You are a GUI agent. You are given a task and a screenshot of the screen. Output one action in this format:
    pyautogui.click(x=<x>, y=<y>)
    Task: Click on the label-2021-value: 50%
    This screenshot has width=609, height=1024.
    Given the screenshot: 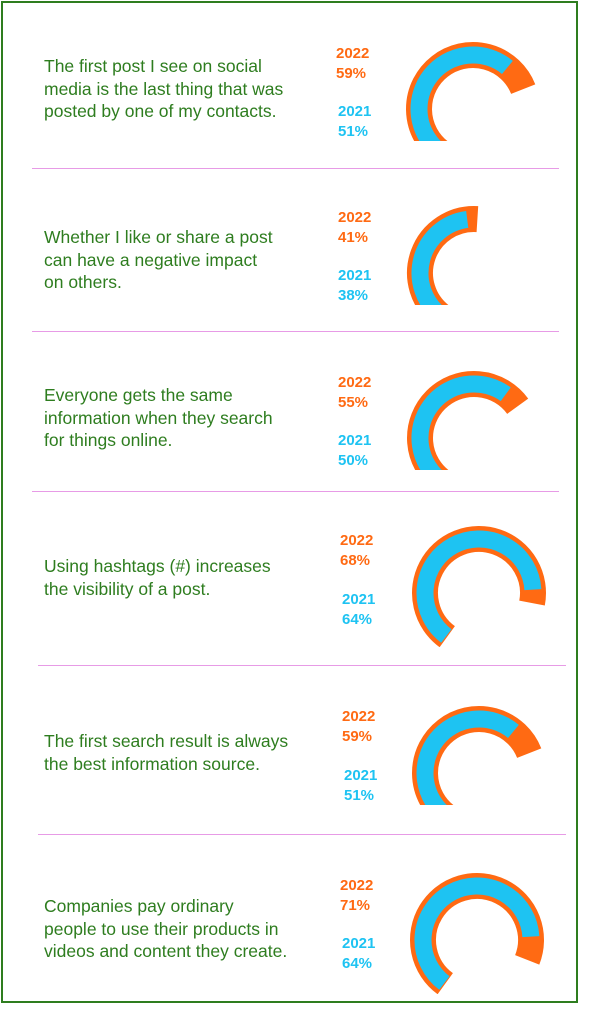 What is the action you would take?
    pyautogui.click(x=353, y=460)
    